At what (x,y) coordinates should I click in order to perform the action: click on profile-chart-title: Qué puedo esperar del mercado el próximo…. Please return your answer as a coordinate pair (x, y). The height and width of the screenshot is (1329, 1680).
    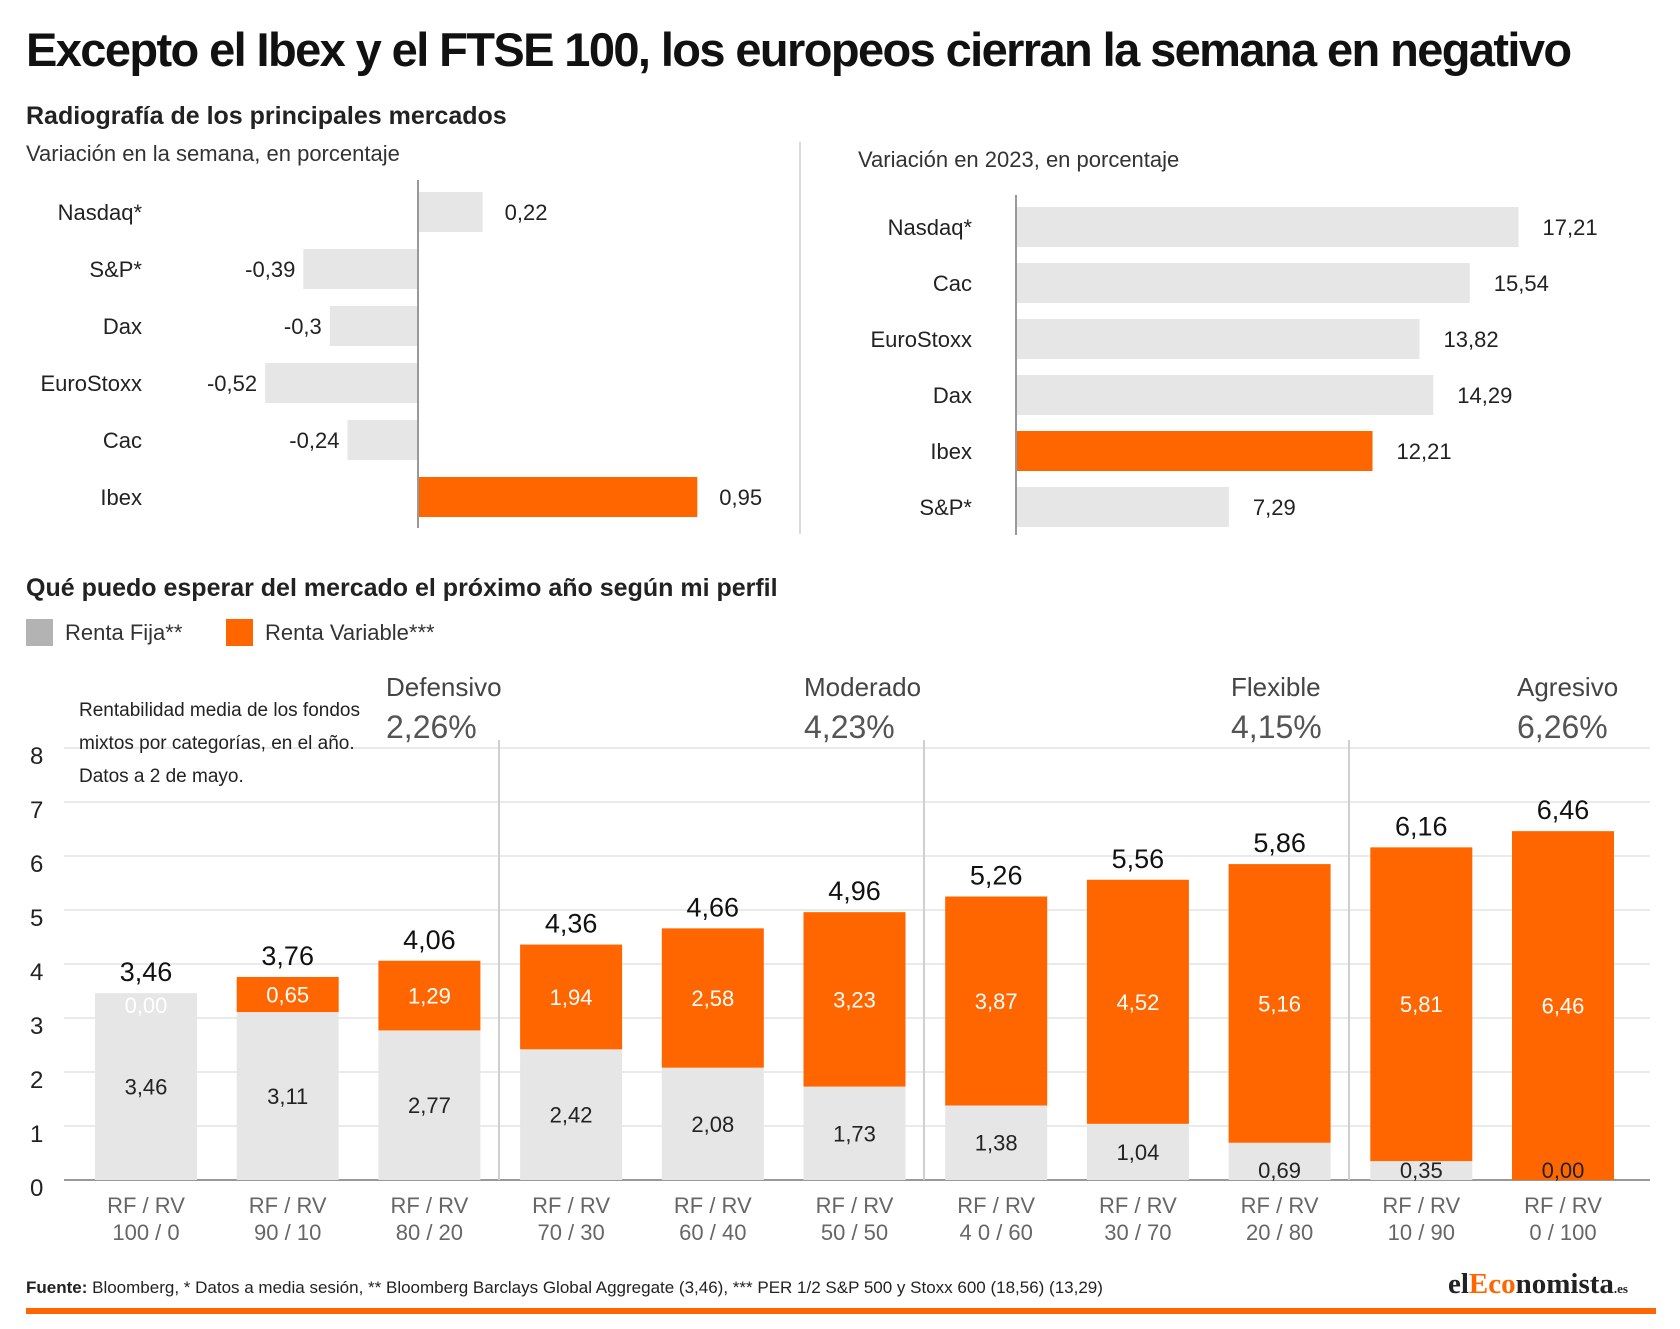
    Looking at the image, I should click on (402, 588).